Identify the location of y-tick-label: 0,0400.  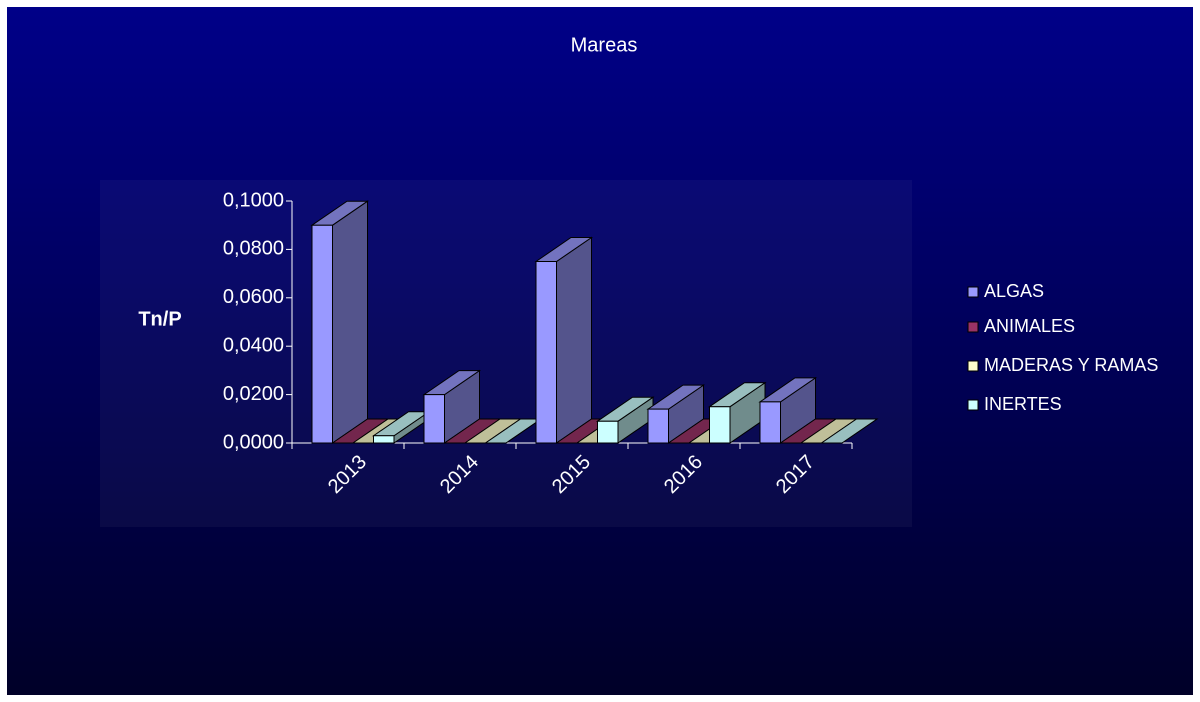
(253, 345).